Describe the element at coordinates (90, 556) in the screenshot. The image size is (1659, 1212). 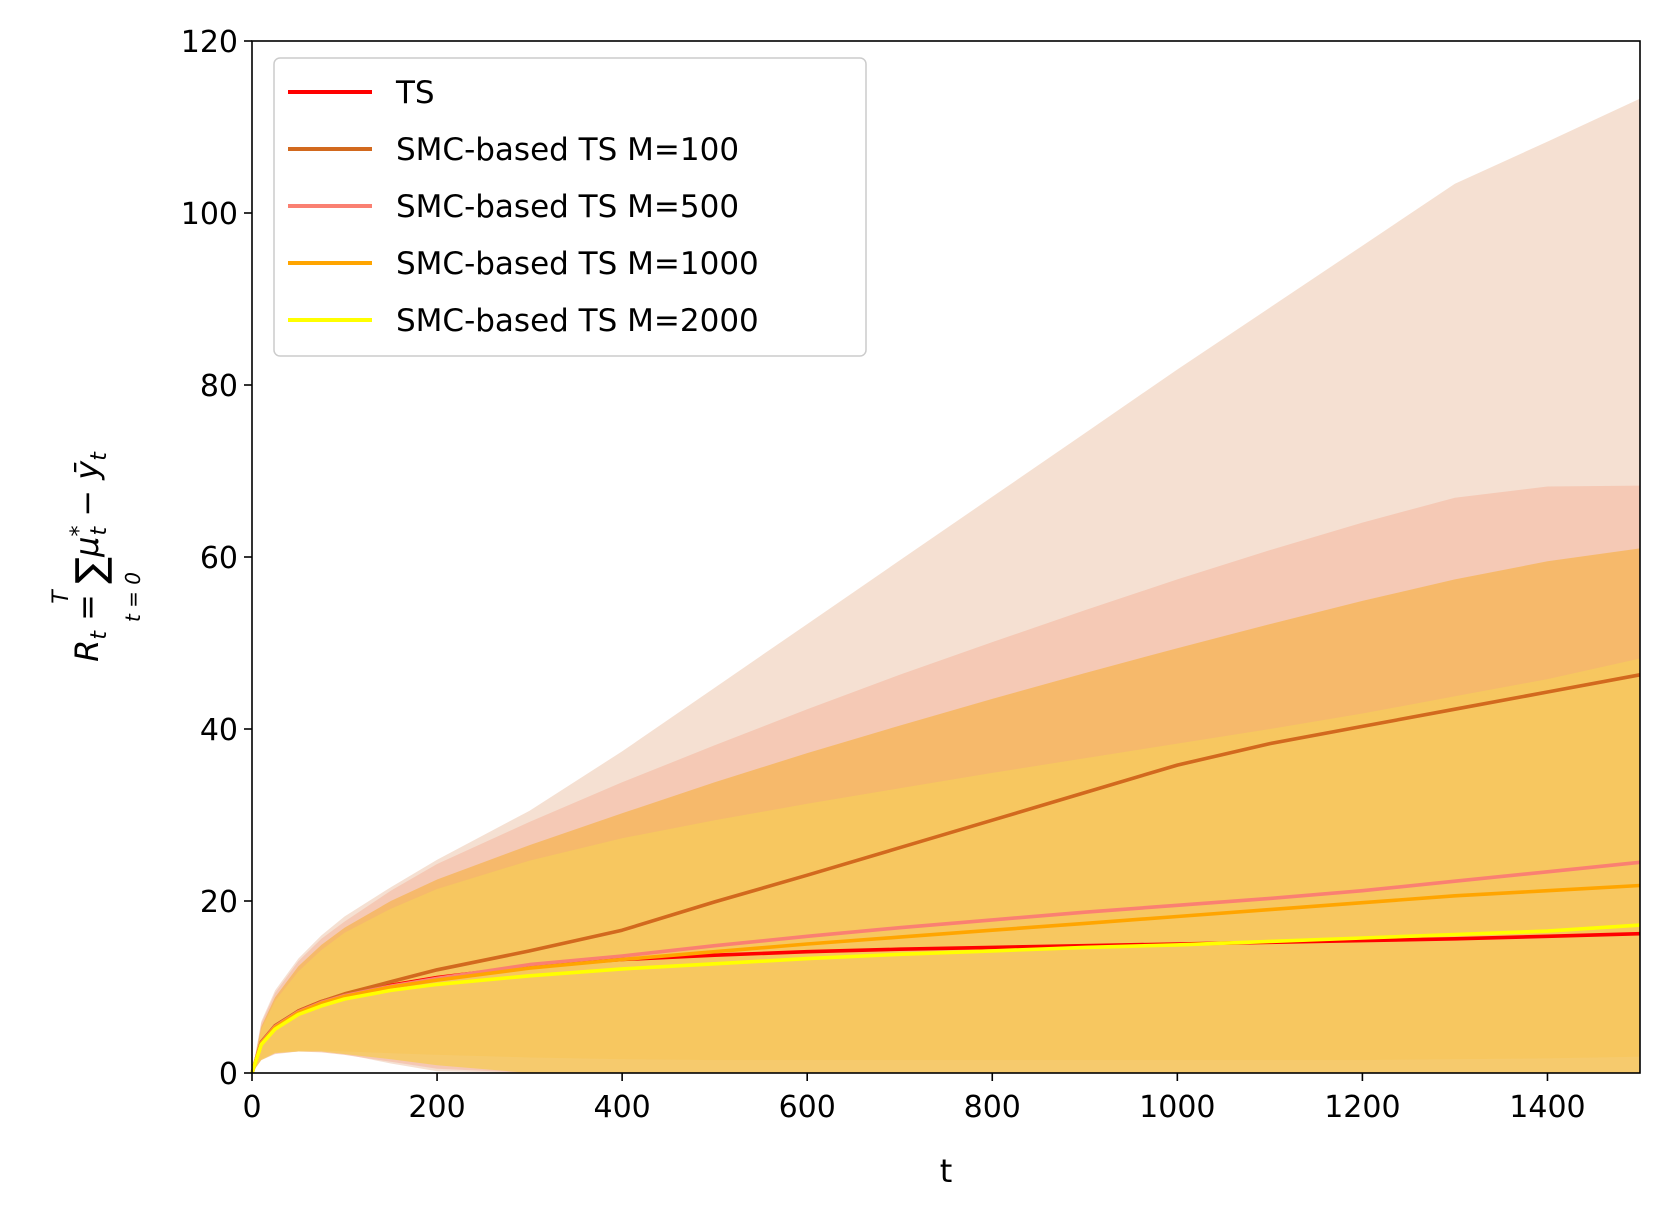
I see `y-axis-label-text: Rt = ∑μ*t − ȳt` at that location.